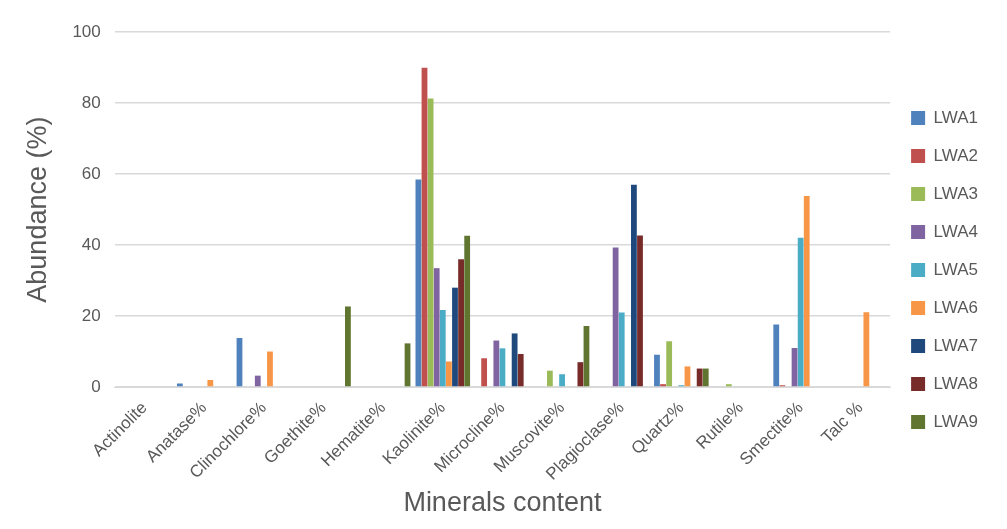 This screenshot has height=529, width=1007. I want to click on y-tick-label: 0, so click(96, 386).